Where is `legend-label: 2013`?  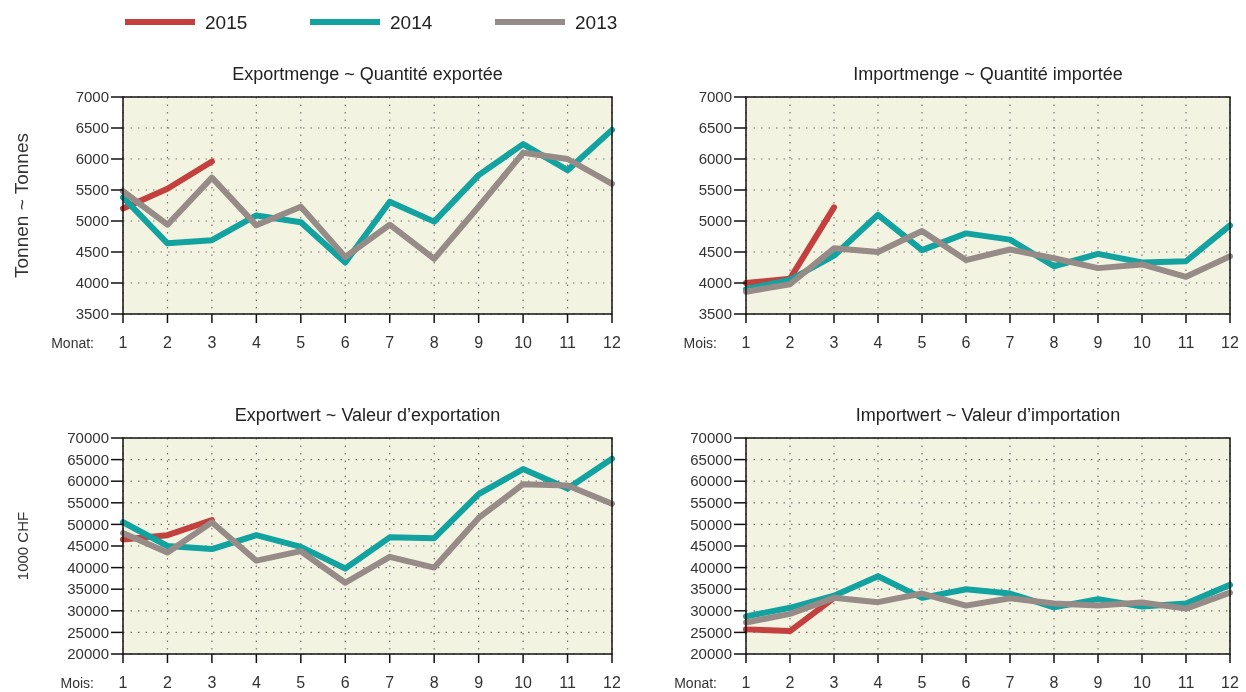 legend-label: 2013 is located at coordinates (596, 22).